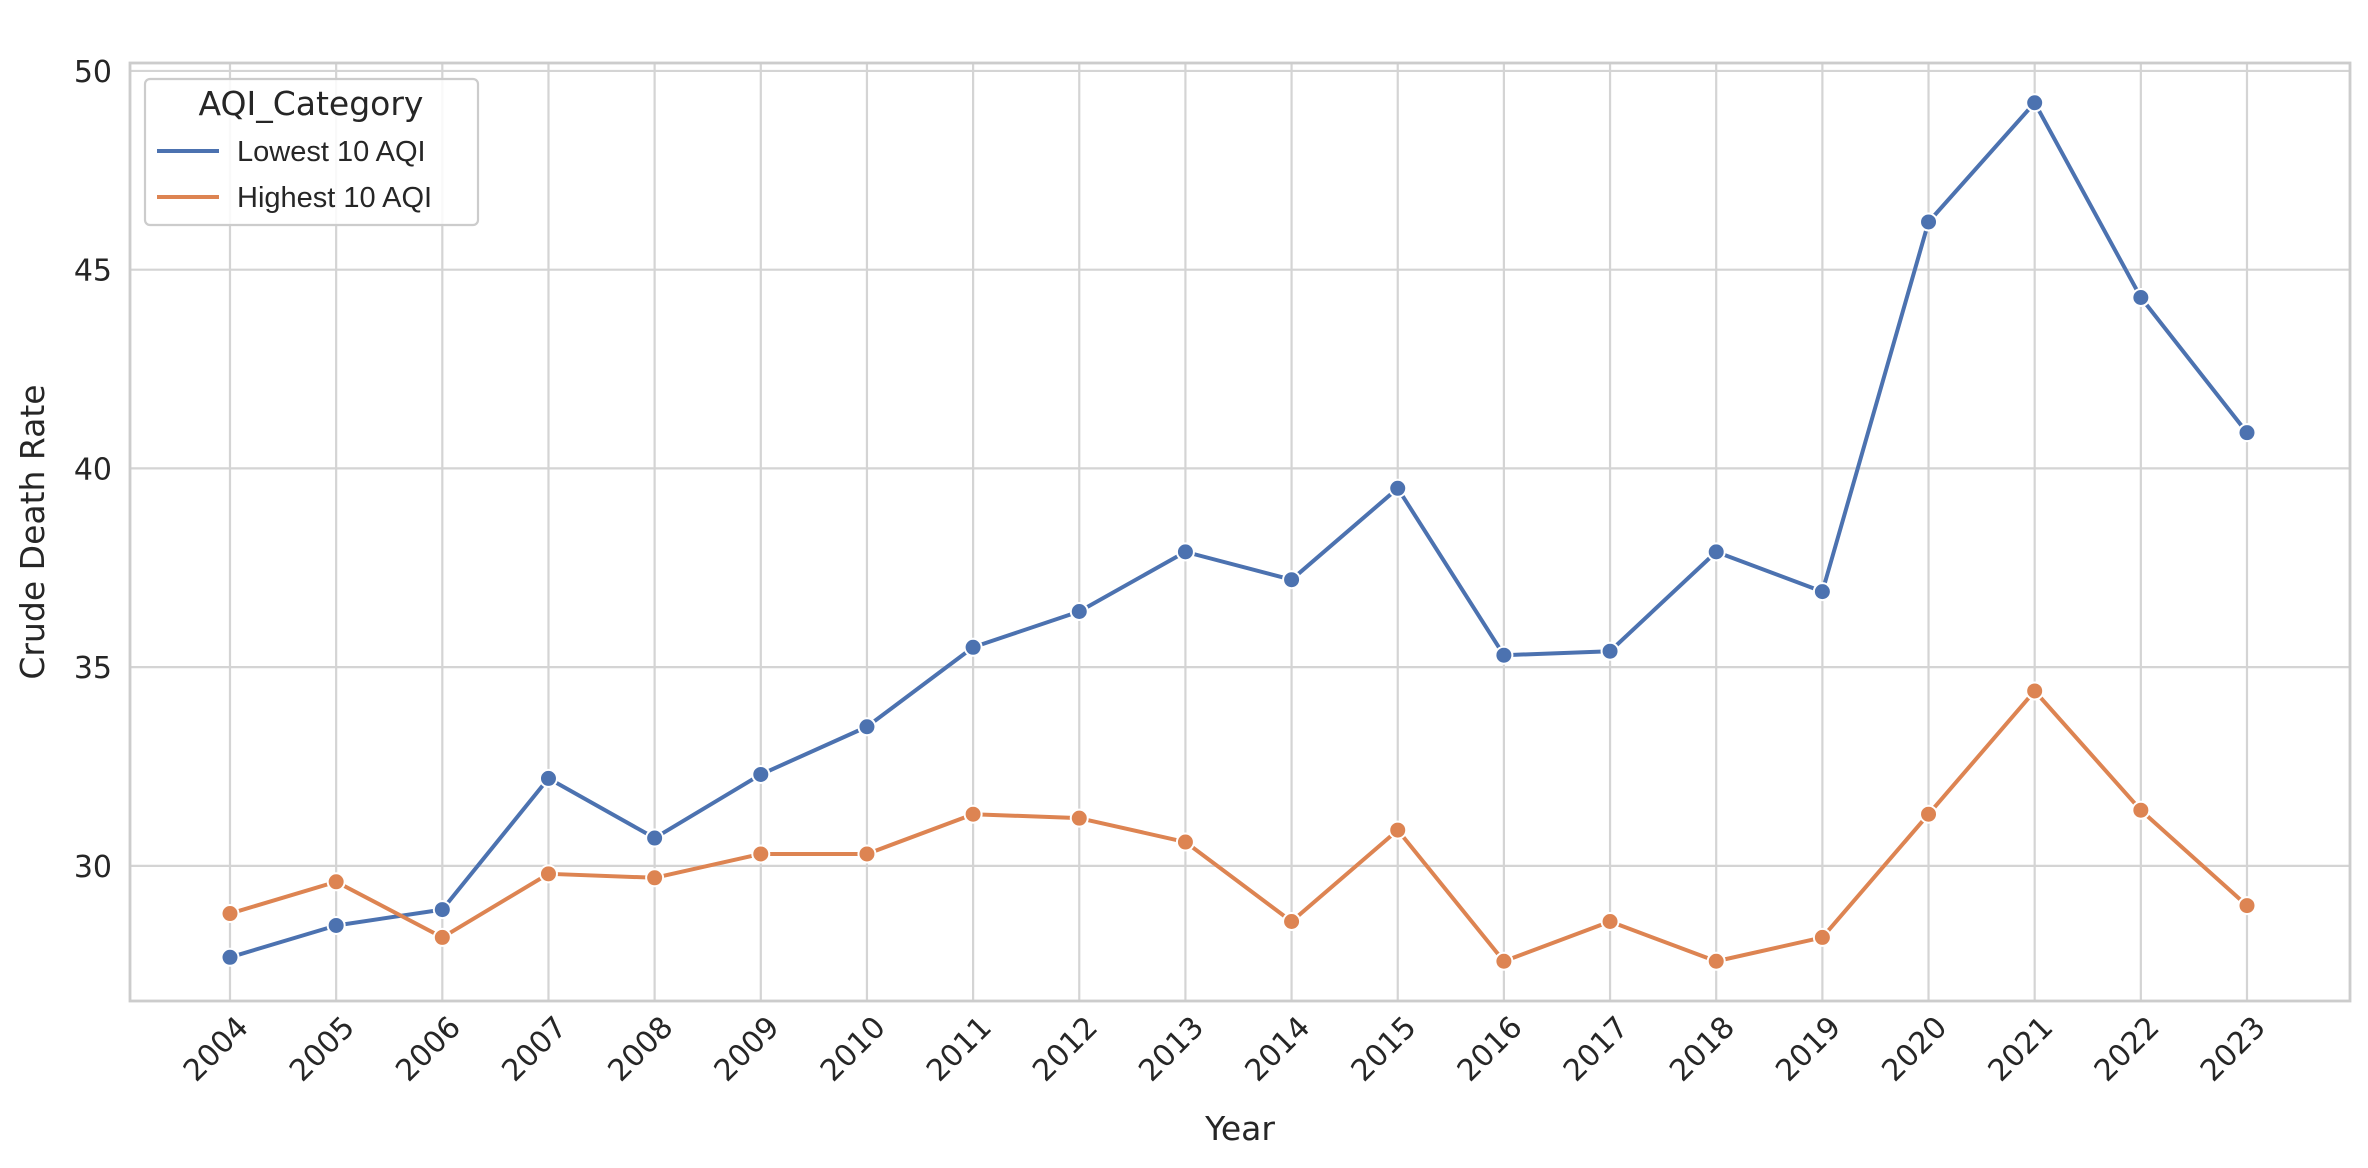 The width and height of the screenshot is (2368, 1168). What do you see at coordinates (1808, 1049) in the screenshot?
I see `x-tick-label: 2019` at bounding box center [1808, 1049].